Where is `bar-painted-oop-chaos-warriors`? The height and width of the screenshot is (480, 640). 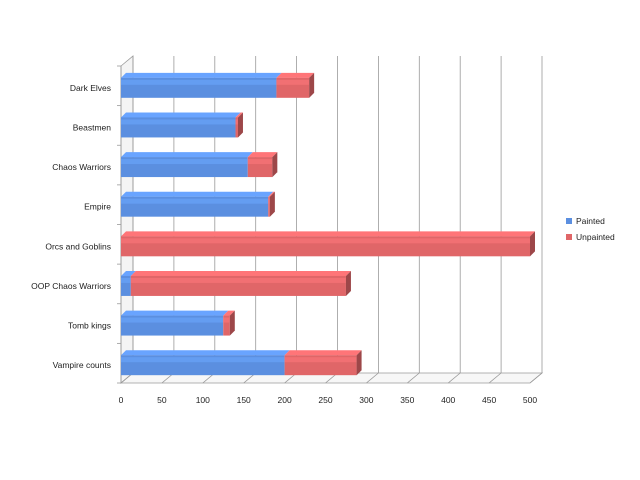 bar-painted-oop-chaos-warriors is located at coordinates (126, 285).